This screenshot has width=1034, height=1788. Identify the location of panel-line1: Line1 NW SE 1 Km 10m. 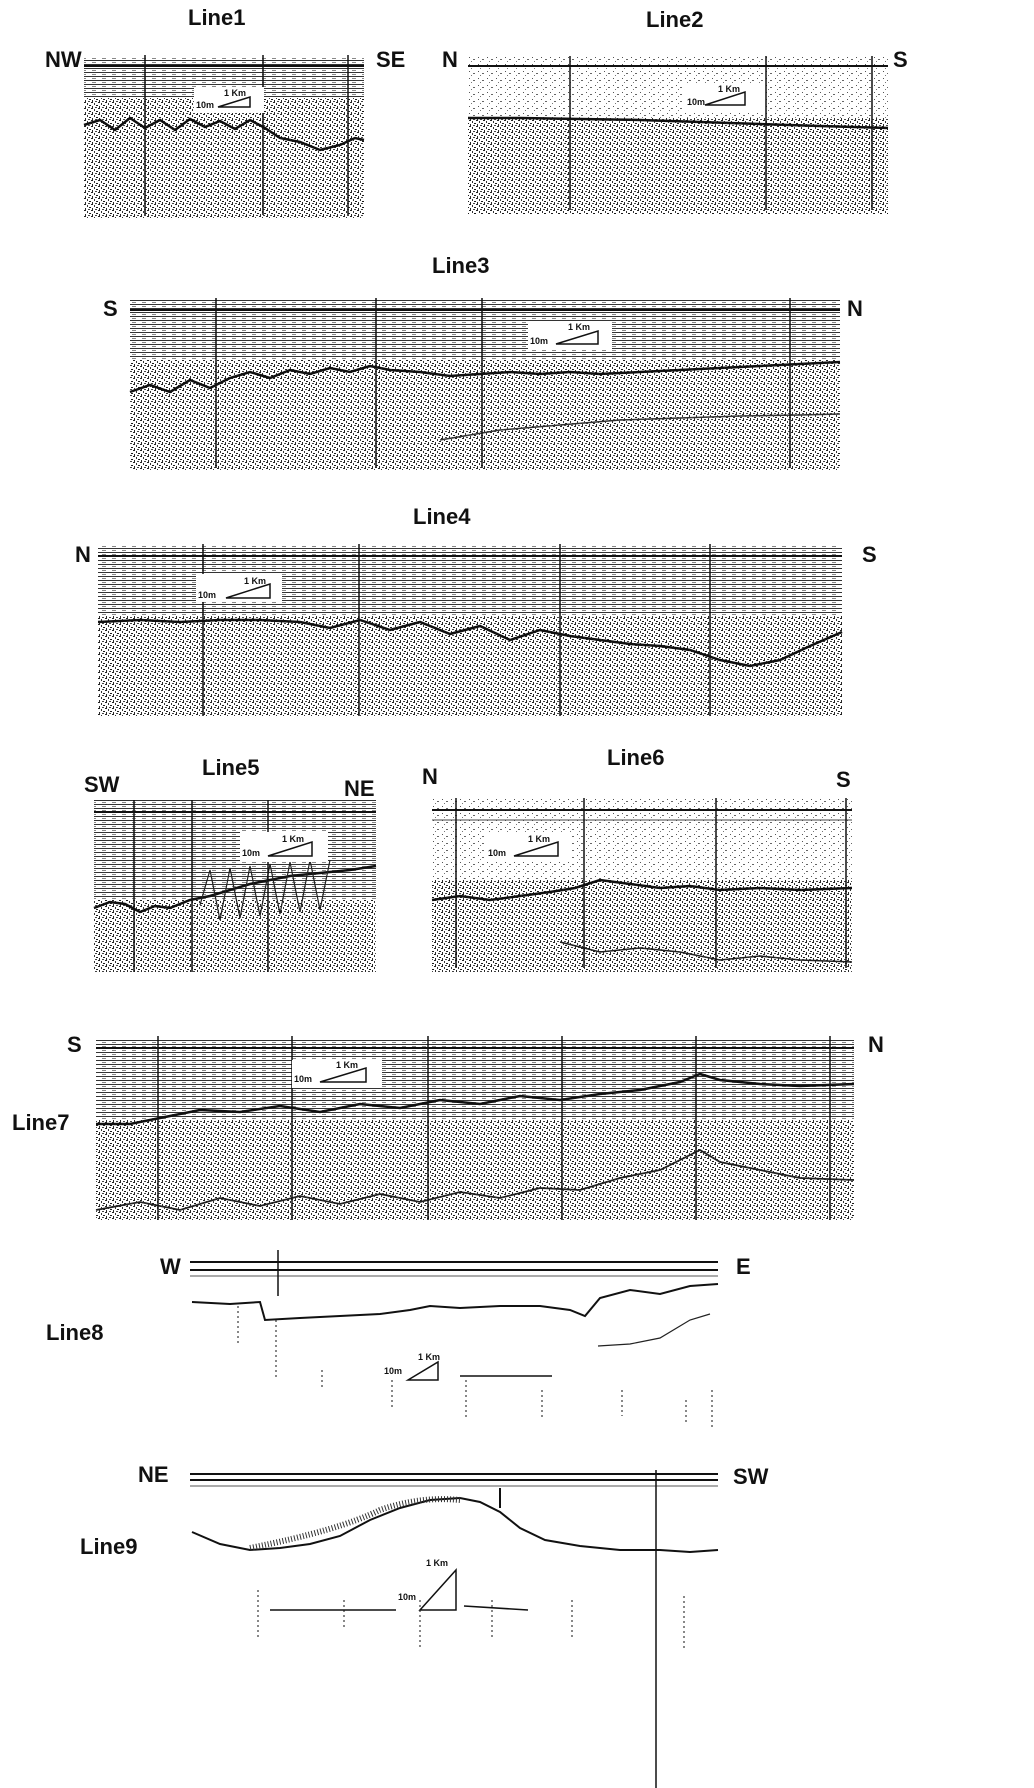
(225, 111).